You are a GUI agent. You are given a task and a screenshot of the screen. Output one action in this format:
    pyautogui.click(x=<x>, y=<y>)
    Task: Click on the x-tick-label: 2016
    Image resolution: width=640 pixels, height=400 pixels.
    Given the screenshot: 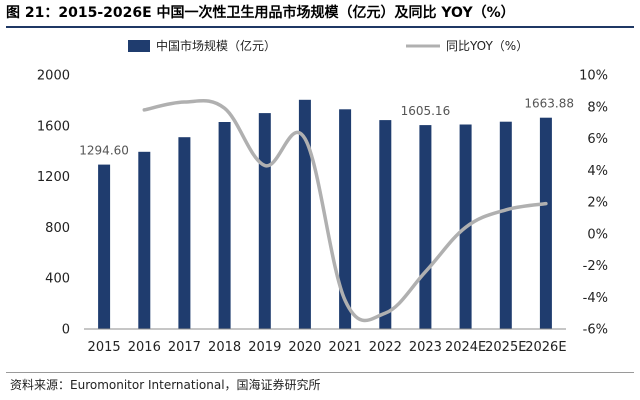 What is the action you would take?
    pyautogui.click(x=144, y=347)
    